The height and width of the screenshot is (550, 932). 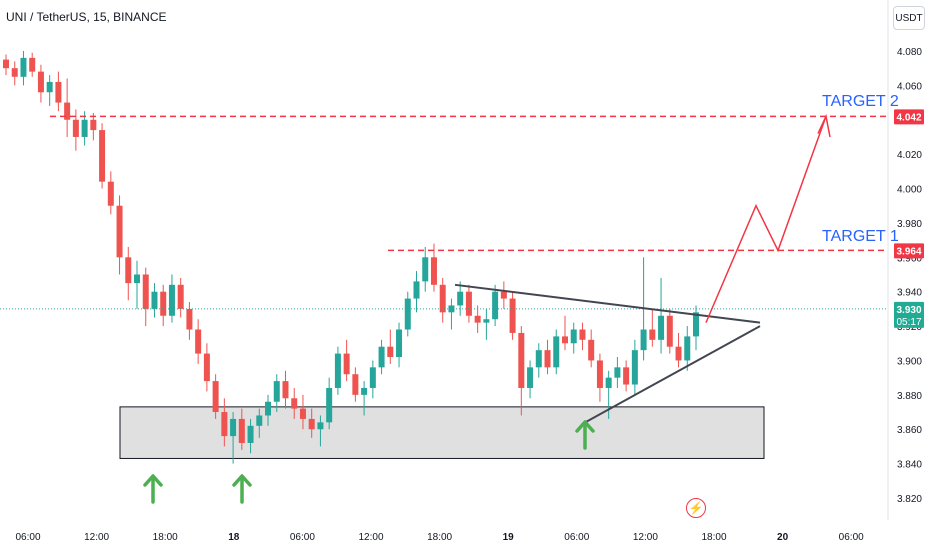 What do you see at coordinates (783, 537) in the screenshot?
I see `time-tick: 20` at bounding box center [783, 537].